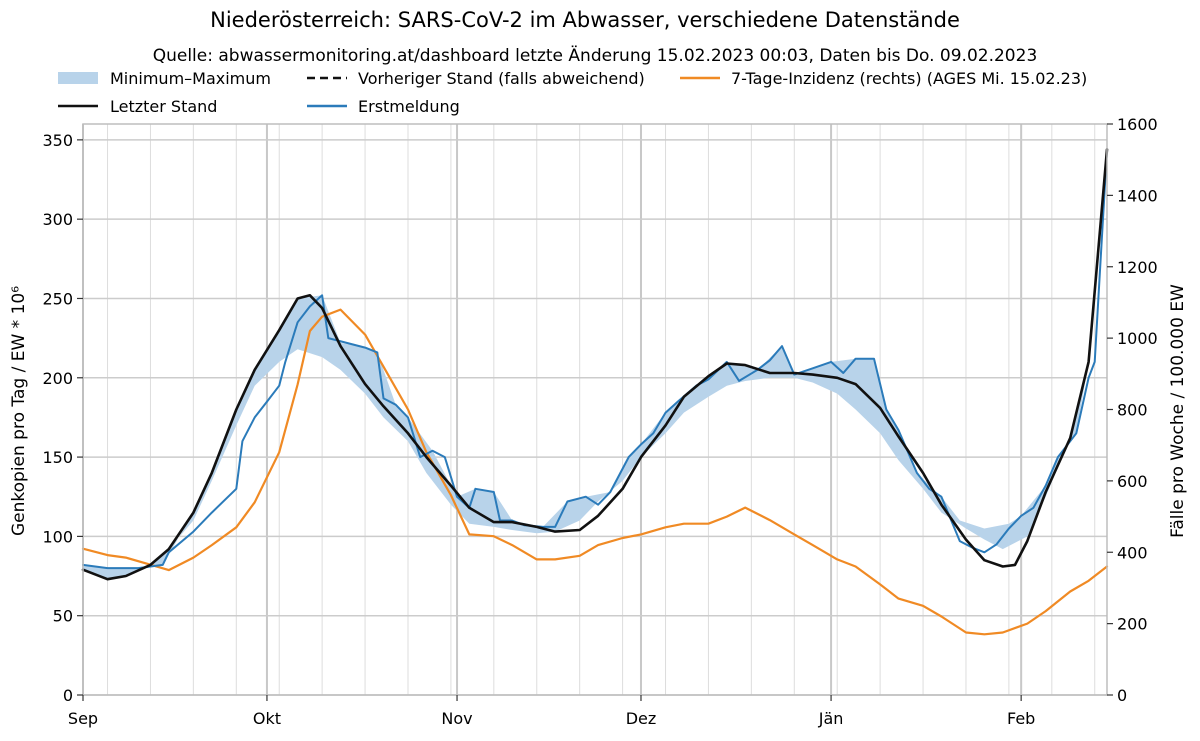 This screenshot has width=1200, height=741. Describe the element at coordinates (190, 78) in the screenshot. I see `legend-label-band: Minimum–Maximum` at that location.